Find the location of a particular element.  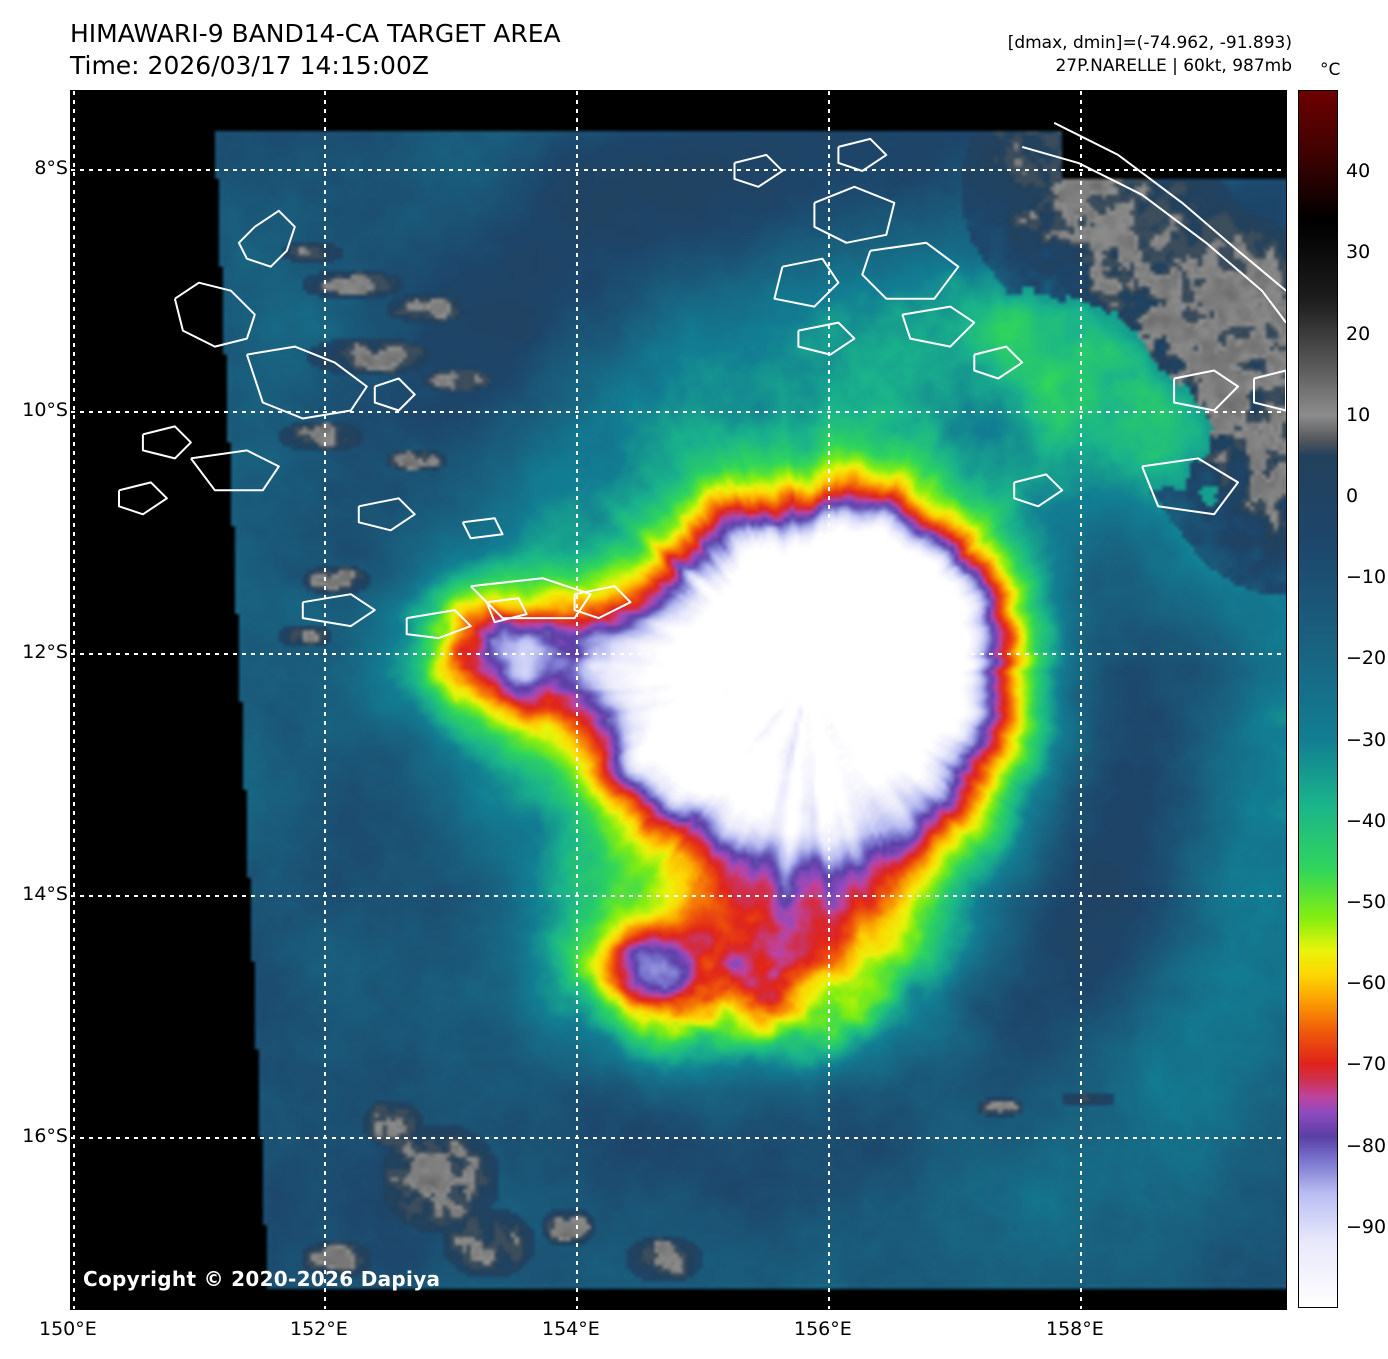

colorbar-tick-2: 20 is located at coordinates (1358, 333).